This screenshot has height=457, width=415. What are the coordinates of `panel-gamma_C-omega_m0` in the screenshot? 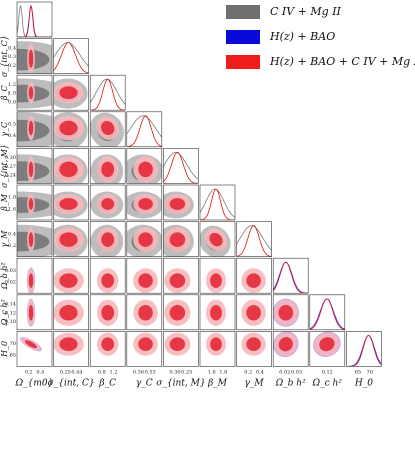 It's located at (34, 129).